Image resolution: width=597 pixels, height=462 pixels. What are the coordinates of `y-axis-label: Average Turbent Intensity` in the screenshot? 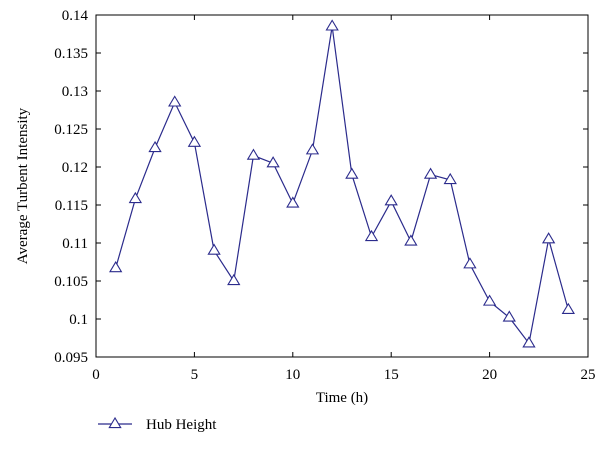 It's located at (23, 185).